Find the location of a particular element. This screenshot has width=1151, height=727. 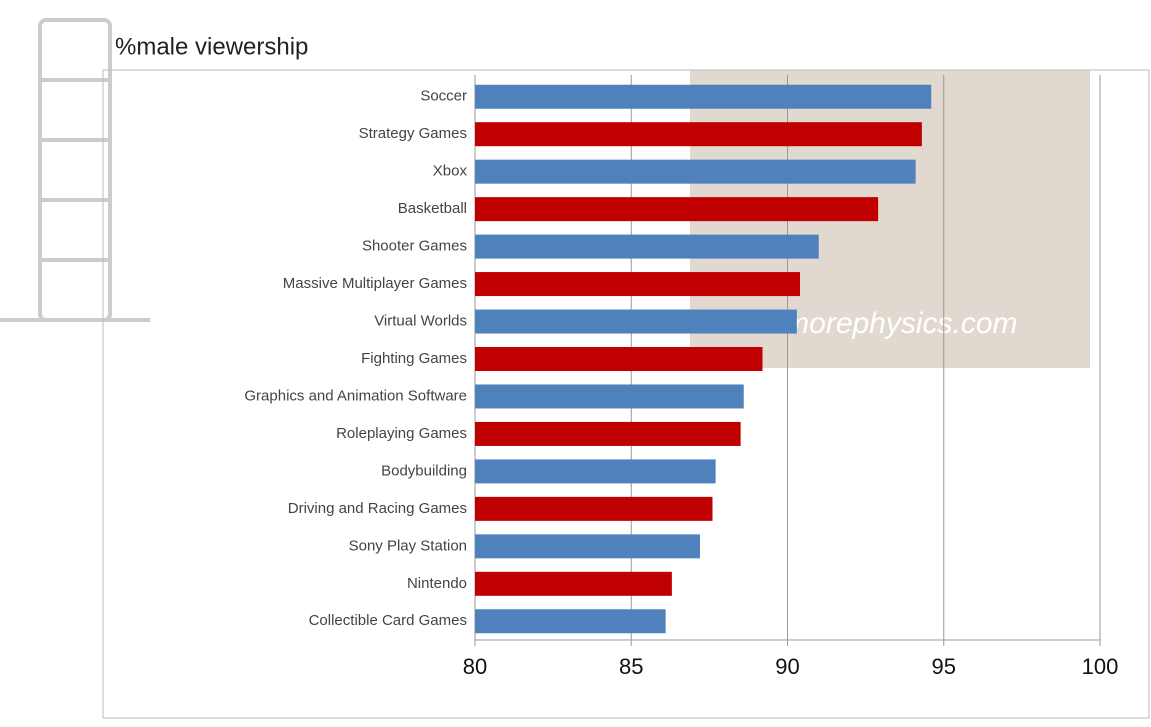

x-tick-label: 100 is located at coordinates (1100, 666).